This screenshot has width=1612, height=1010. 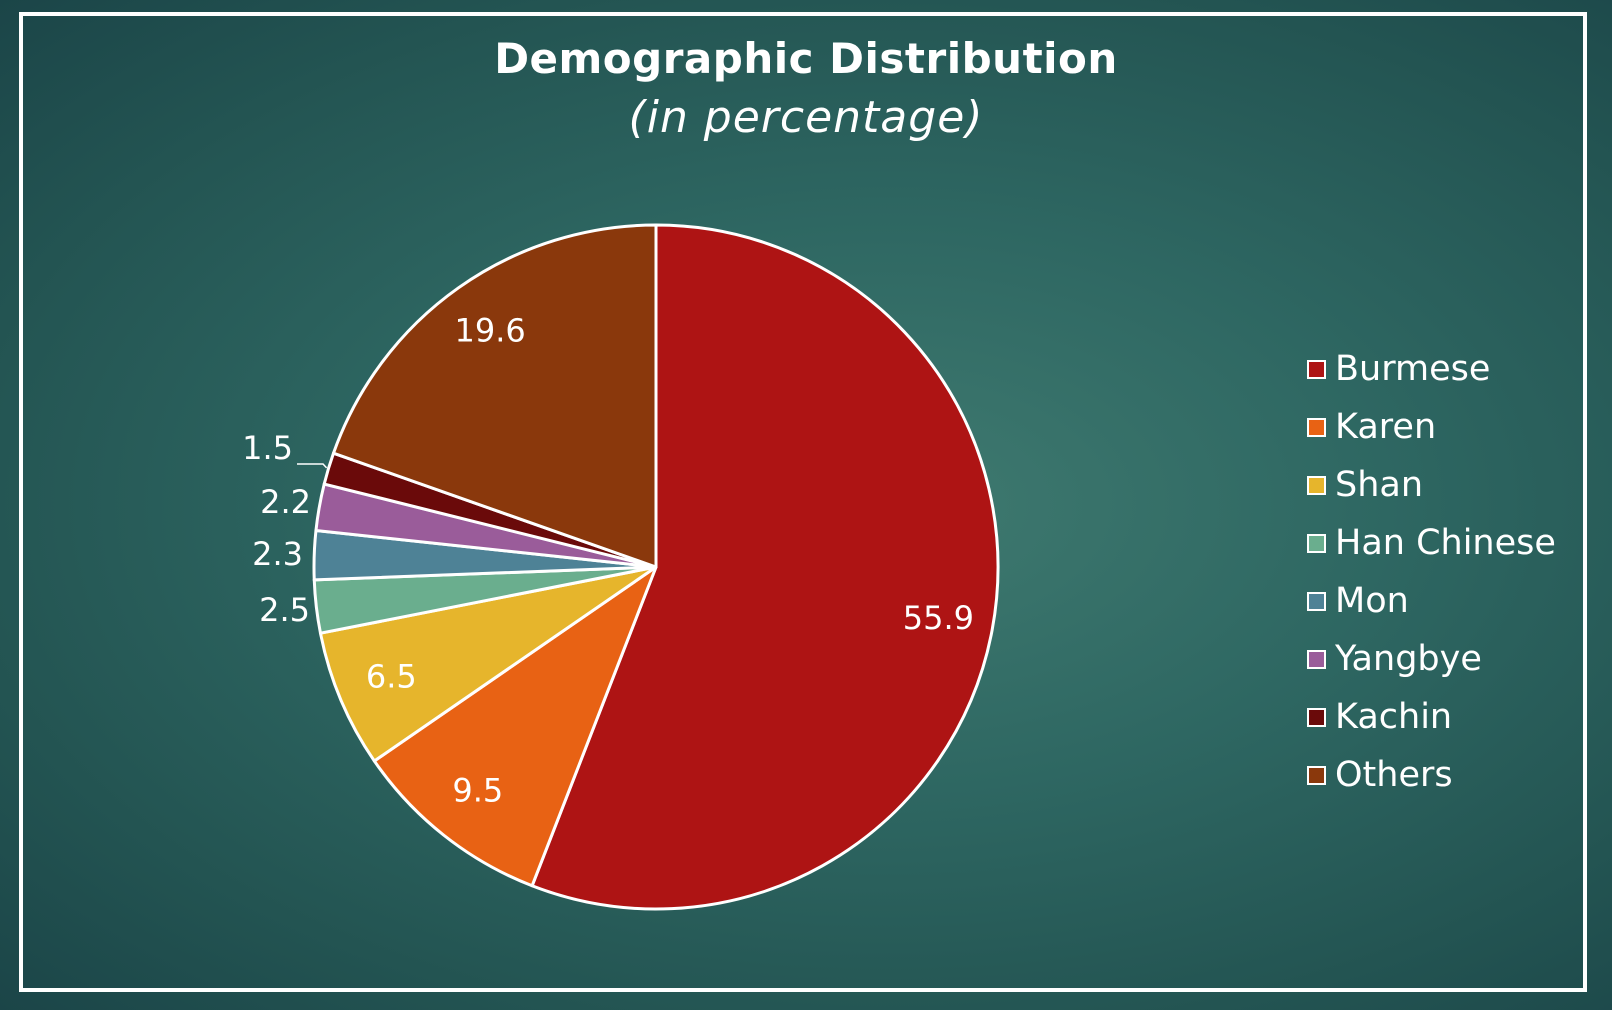 I want to click on chart-subtitle: (in percentage), so click(x=806, y=117).